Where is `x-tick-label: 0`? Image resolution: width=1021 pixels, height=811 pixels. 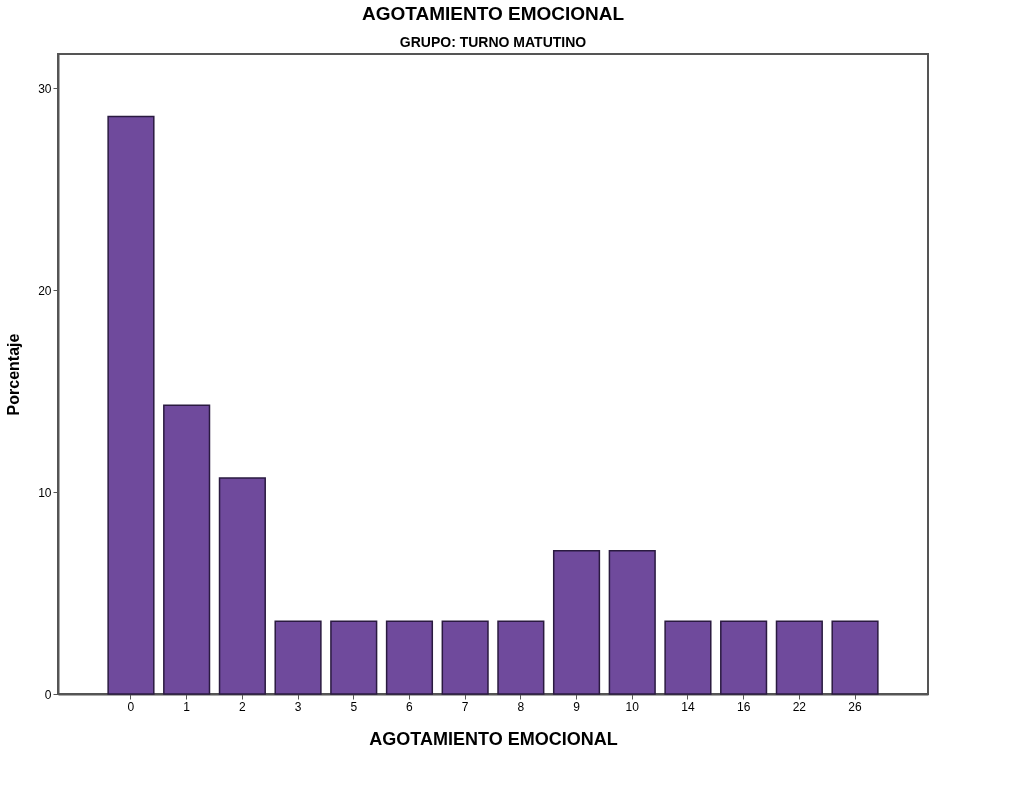
x-tick-label: 0 is located at coordinates (131, 706).